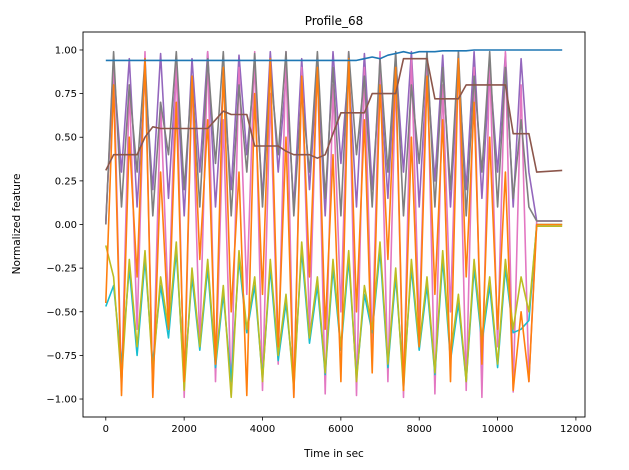 The width and height of the screenshot is (629, 470). What do you see at coordinates (66, 50) in the screenshot?
I see `y-tick-label: 1.00` at bounding box center [66, 50].